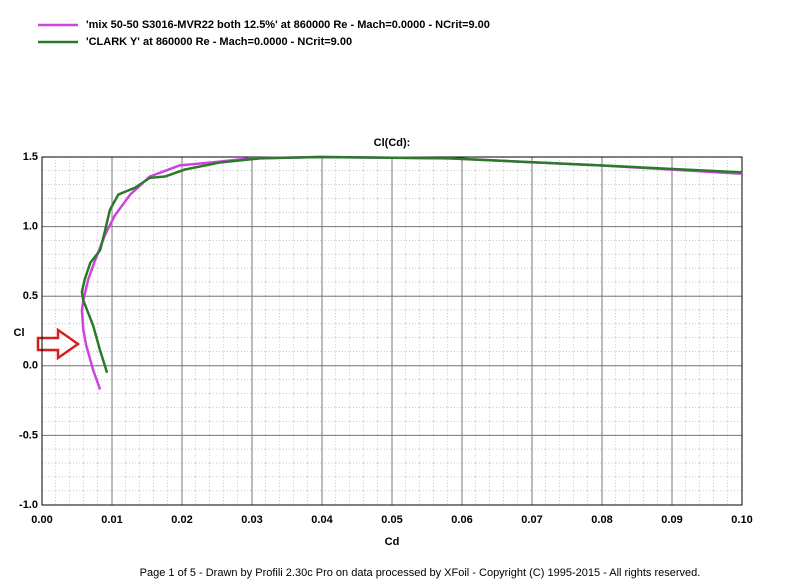 The height and width of the screenshot is (585, 800). What do you see at coordinates (58, 344) in the screenshot?
I see `arrow-annotation` at bounding box center [58, 344].